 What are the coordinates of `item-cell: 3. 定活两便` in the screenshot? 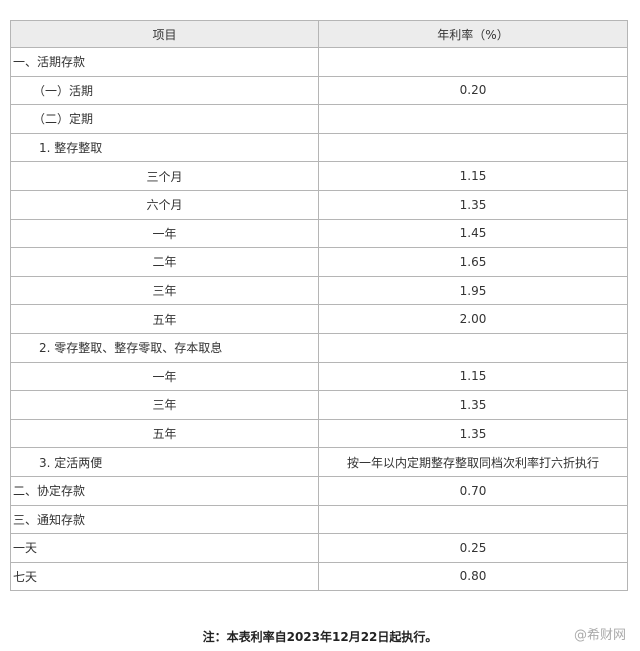 It's located at (164, 462).